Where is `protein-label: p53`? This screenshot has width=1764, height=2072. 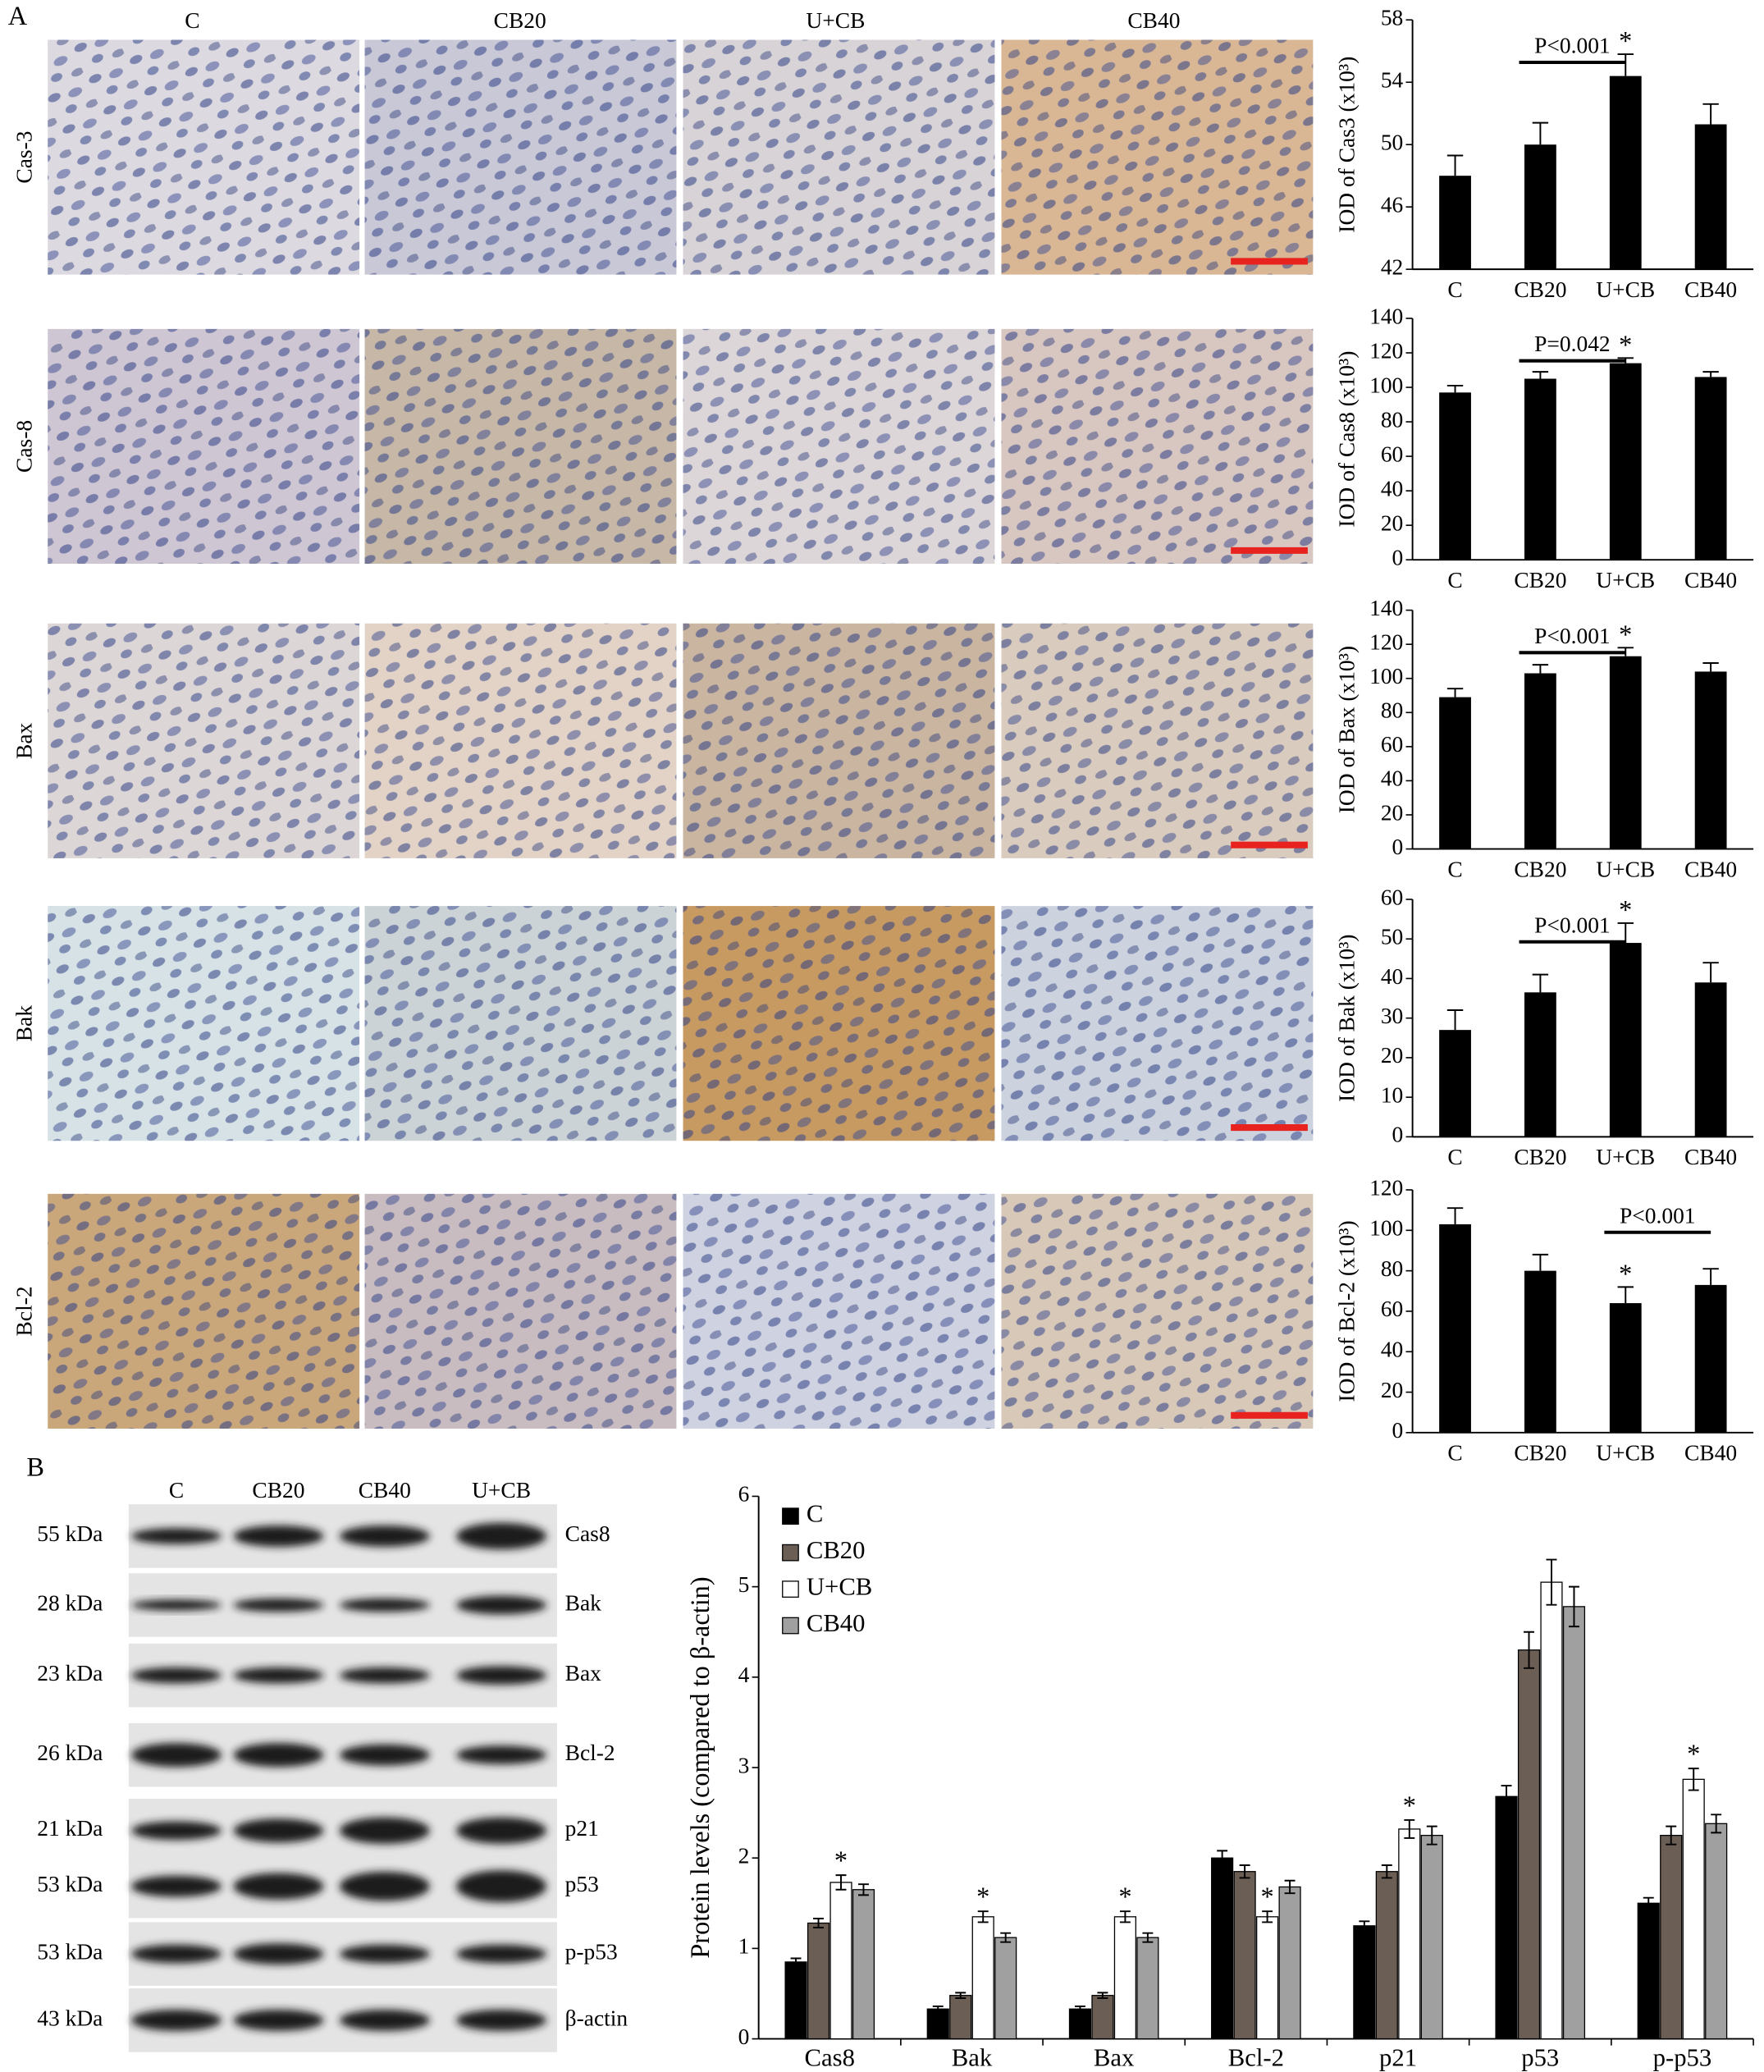
protein-label: p53 is located at coordinates (582, 1884).